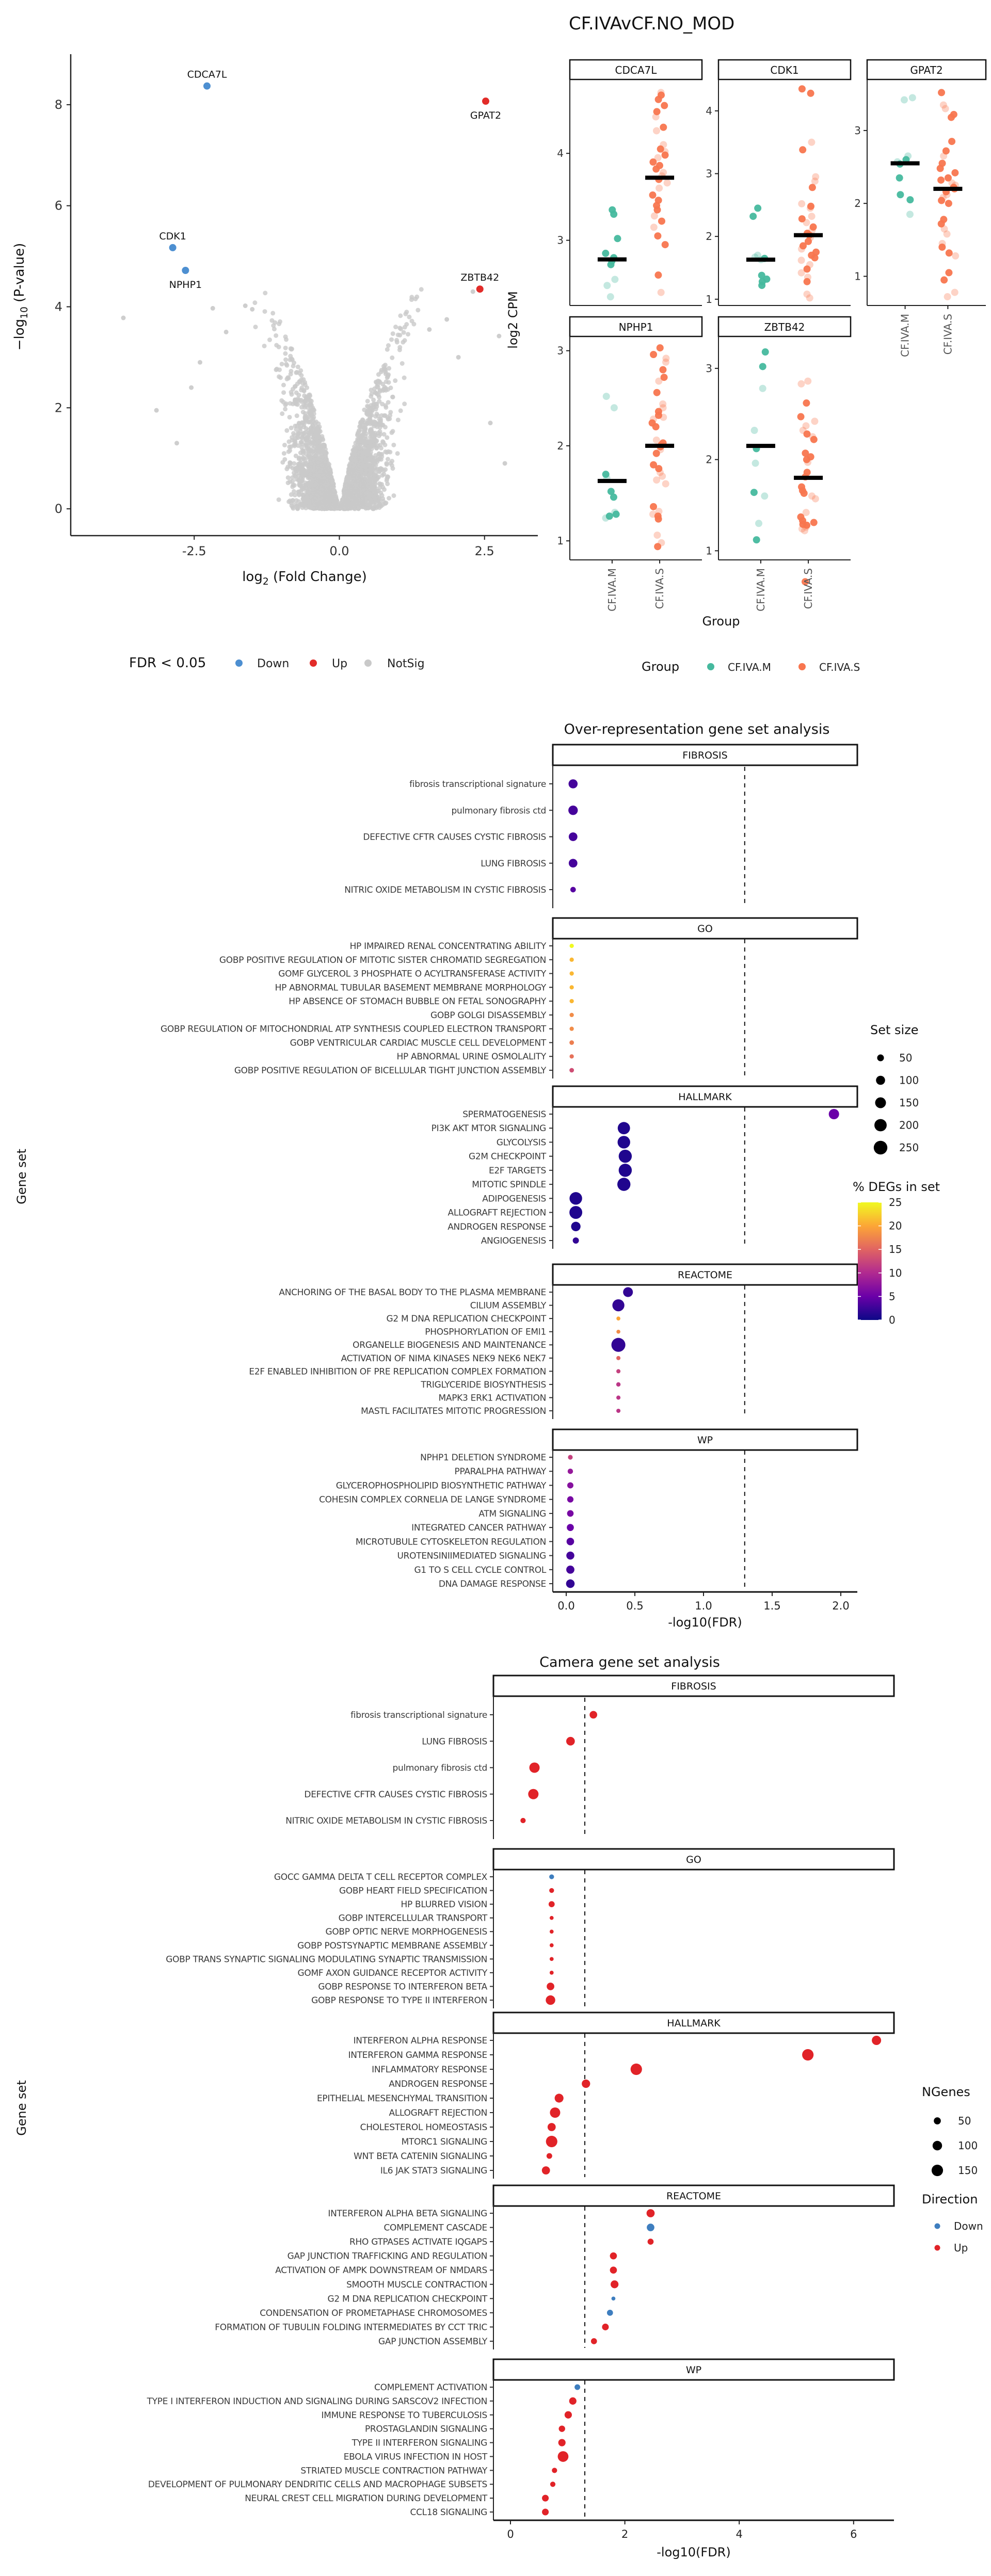 Image resolution: width=991 pixels, height=2576 pixels. Describe the element at coordinates (423, 2128) in the screenshot. I see `gene-set-label: CHOLESTEROL HOMEOSTASIS` at that location.